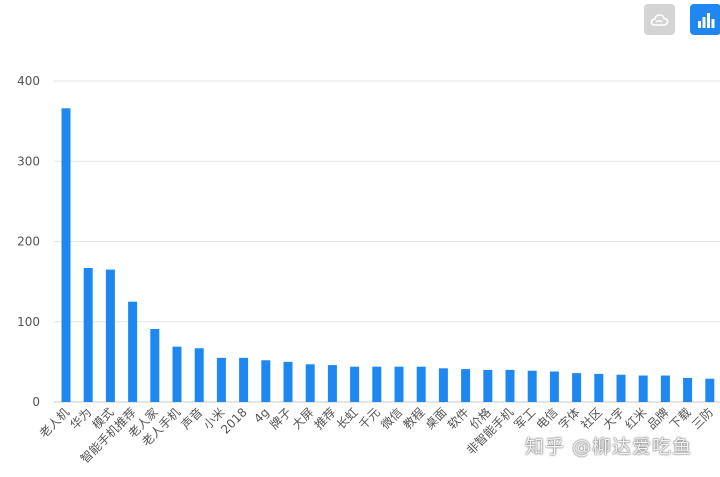  What do you see at coordinates (233, 420) in the screenshot?
I see `x-tick-label: 2018` at bounding box center [233, 420].